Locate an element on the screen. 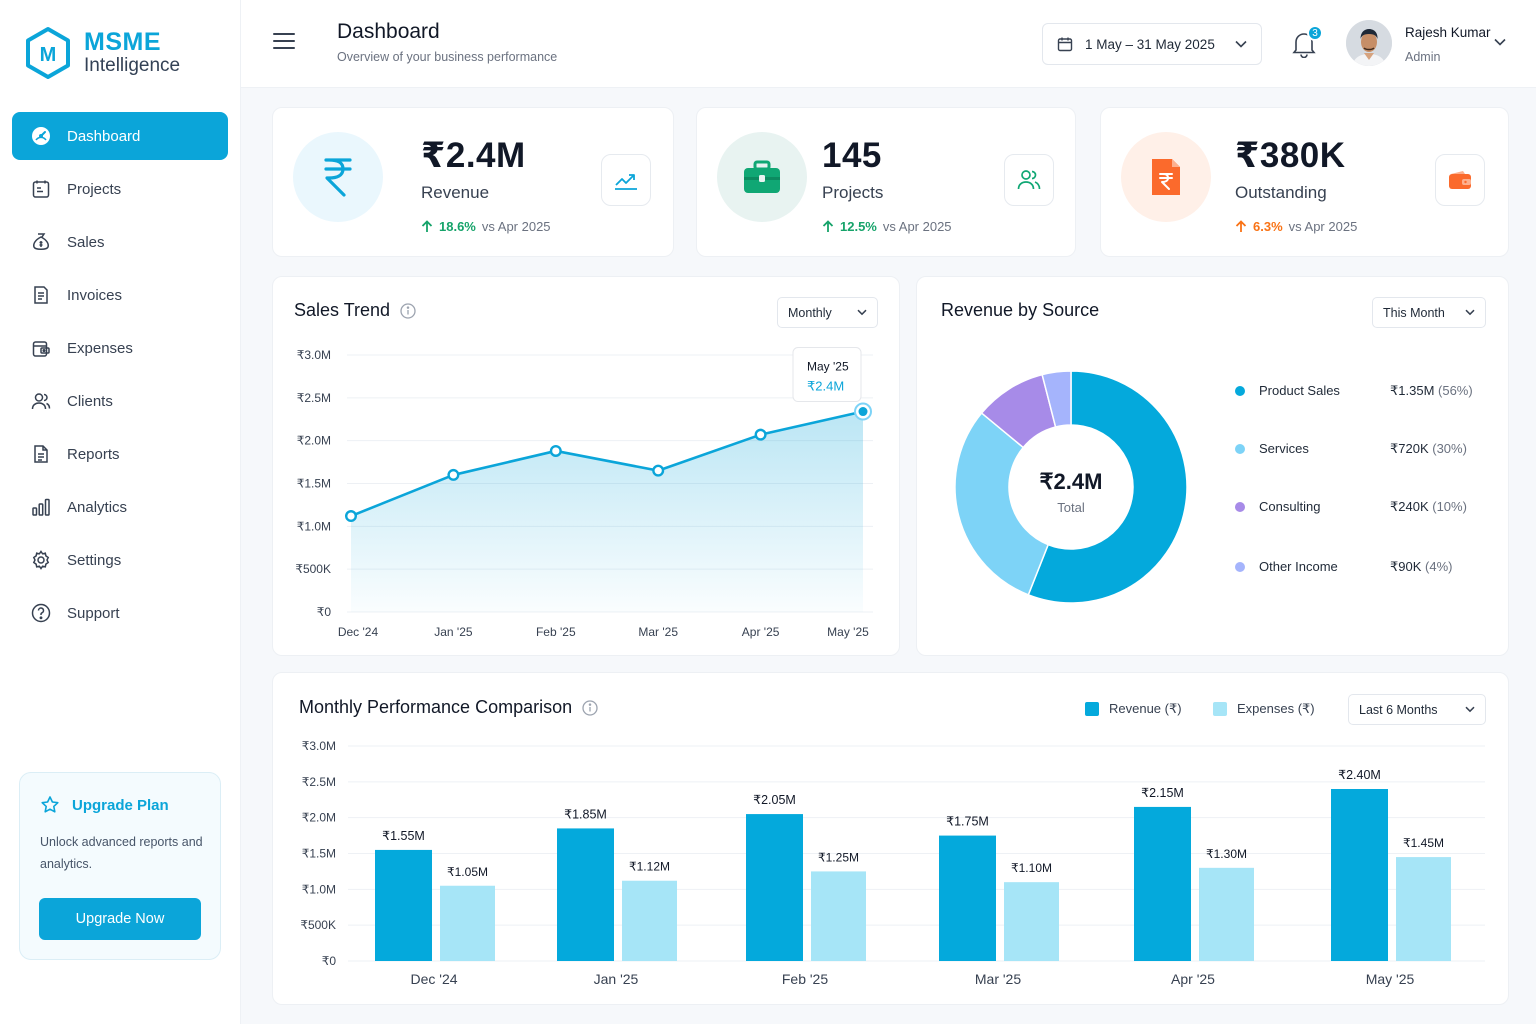 The width and height of the screenshot is (1536, 1024). upgrade-plan-text: Unlock advanced reports and analytics. is located at coordinates (121, 853).